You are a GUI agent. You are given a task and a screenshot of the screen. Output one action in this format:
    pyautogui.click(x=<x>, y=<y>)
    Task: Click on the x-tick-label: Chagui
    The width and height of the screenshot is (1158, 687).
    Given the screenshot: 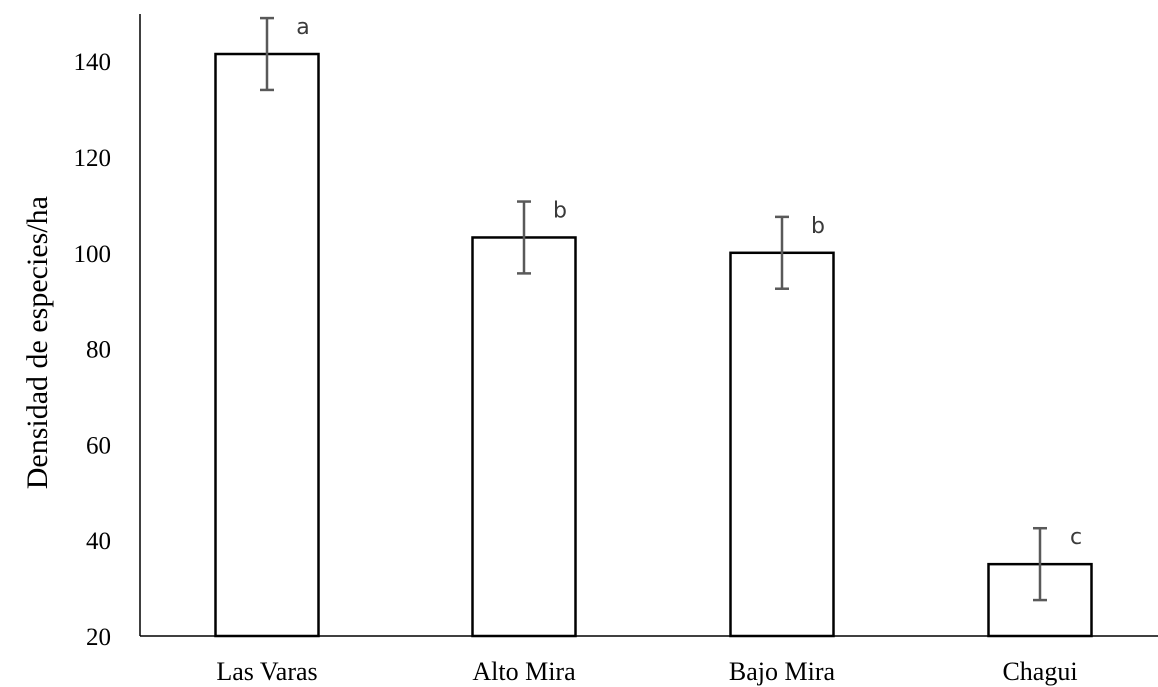 What is the action you would take?
    pyautogui.click(x=1039, y=671)
    